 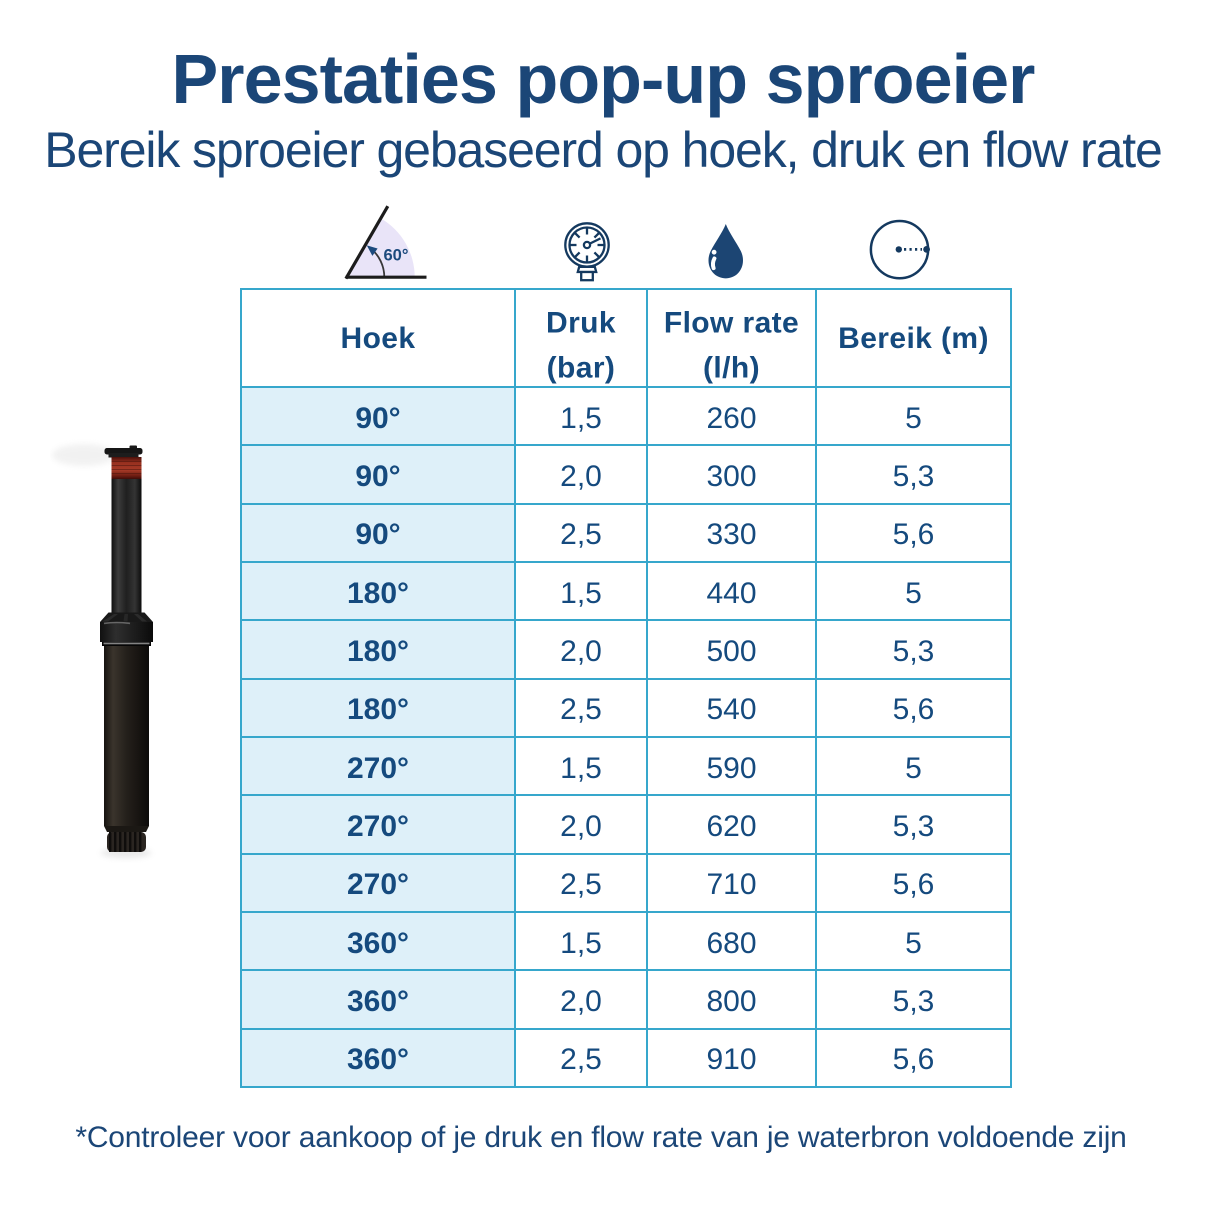 What do you see at coordinates (396, 256) in the screenshot?
I see `svg-text: 60°` at bounding box center [396, 256].